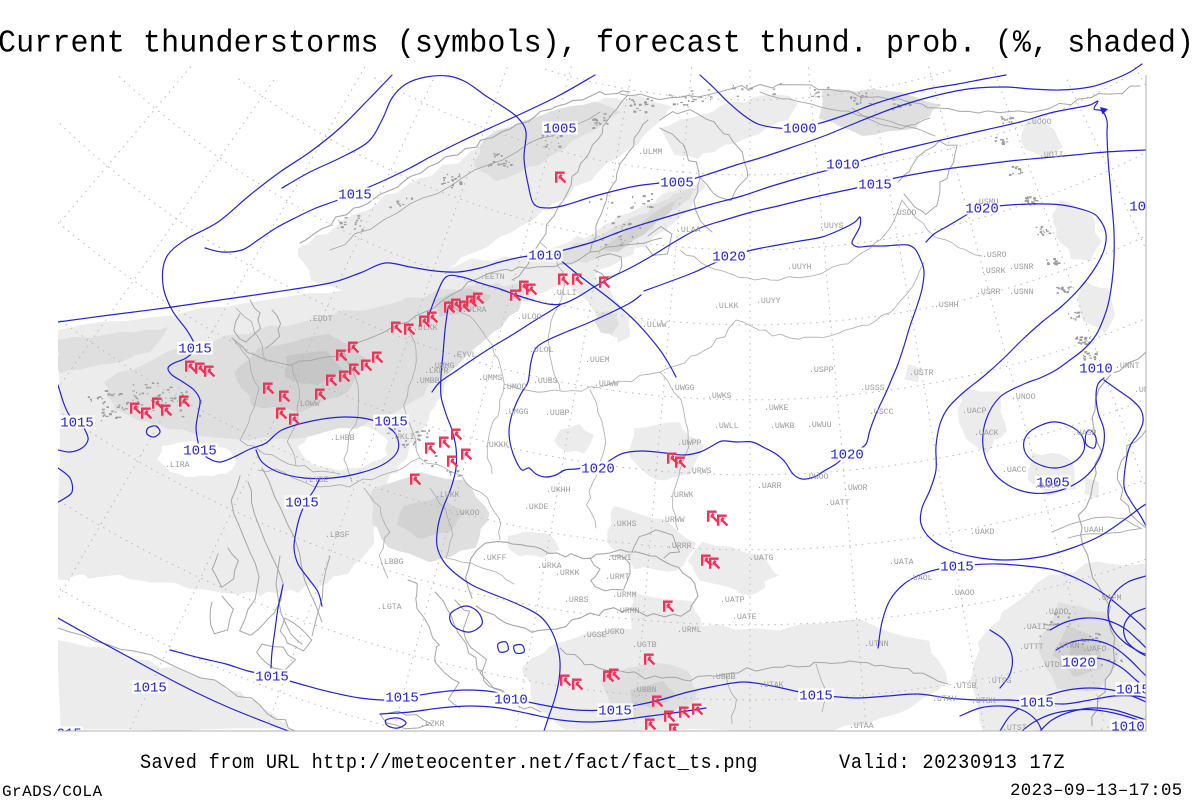 Image resolution: width=1200 pixels, height=805 pixels. What do you see at coordinates (1046, 486) in the screenshot?
I see `svg-text: .UARA` at bounding box center [1046, 486].